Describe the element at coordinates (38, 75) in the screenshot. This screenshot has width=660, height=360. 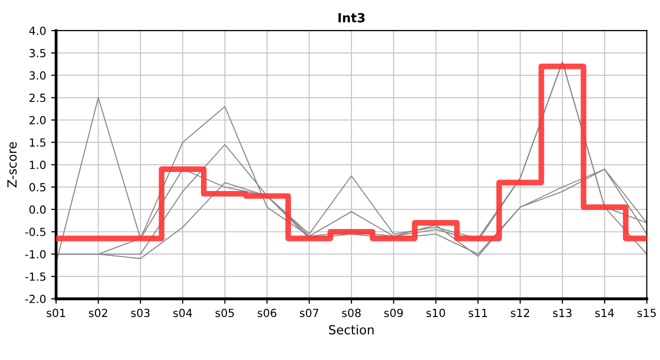
I see `y-tick-label: 3.0` at that location.